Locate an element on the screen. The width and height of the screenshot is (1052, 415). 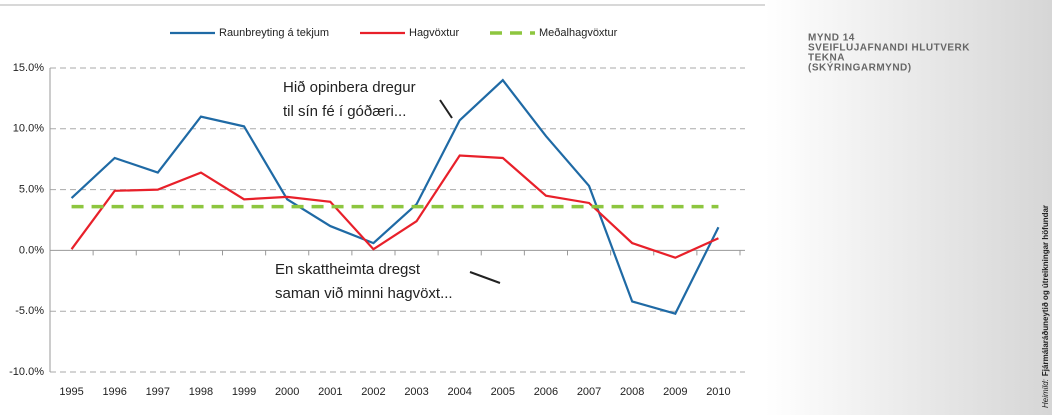
x-tick-label: 2006 is located at coordinates (546, 392).